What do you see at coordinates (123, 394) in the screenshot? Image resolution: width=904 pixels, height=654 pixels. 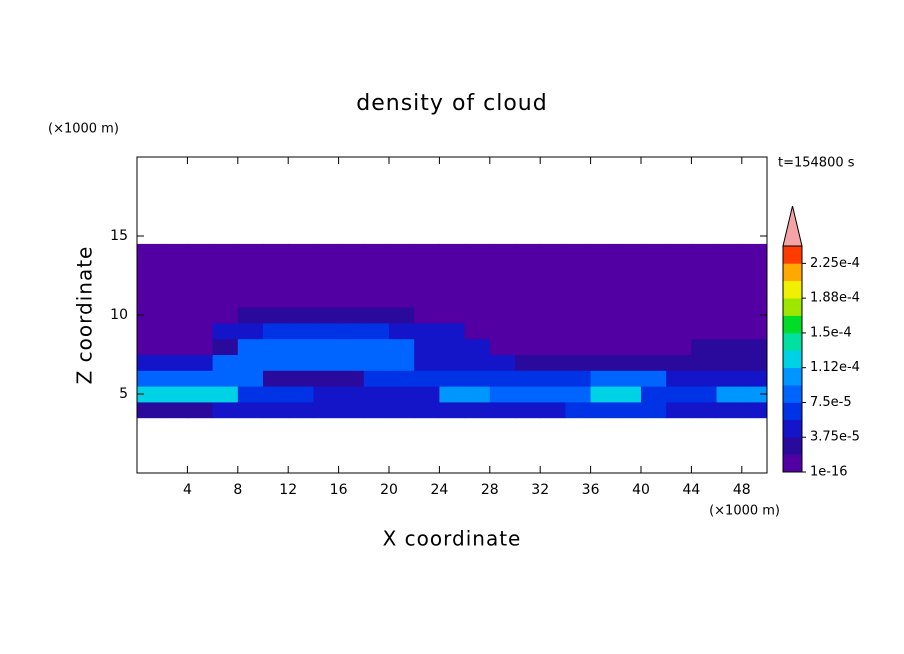 I see `y-tick-label: 5` at bounding box center [123, 394].